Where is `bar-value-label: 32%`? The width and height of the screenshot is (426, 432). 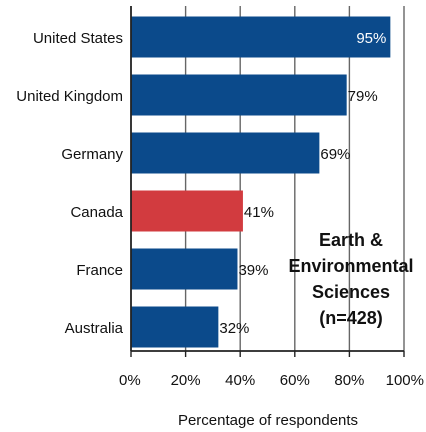 bar-value-label: 32% is located at coordinates (234, 328).